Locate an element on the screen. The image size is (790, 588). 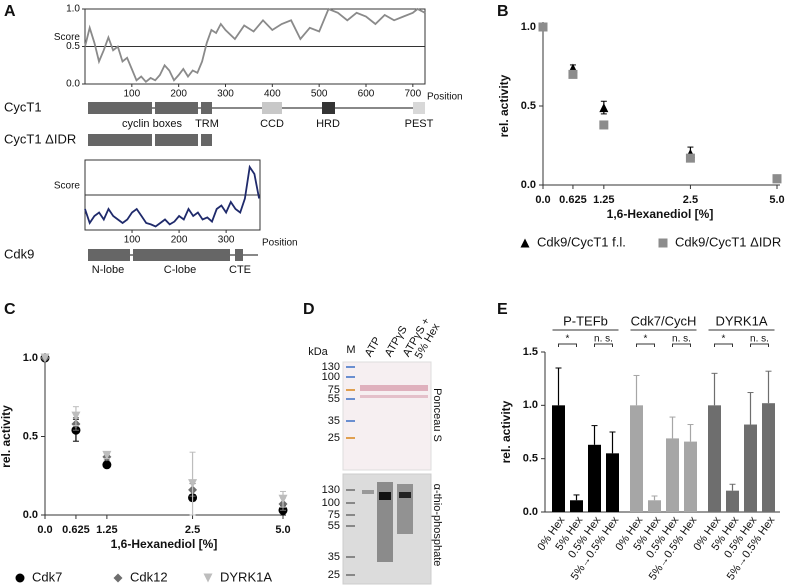
protein-name: CycT1 ΔIDR is located at coordinates (40, 138).